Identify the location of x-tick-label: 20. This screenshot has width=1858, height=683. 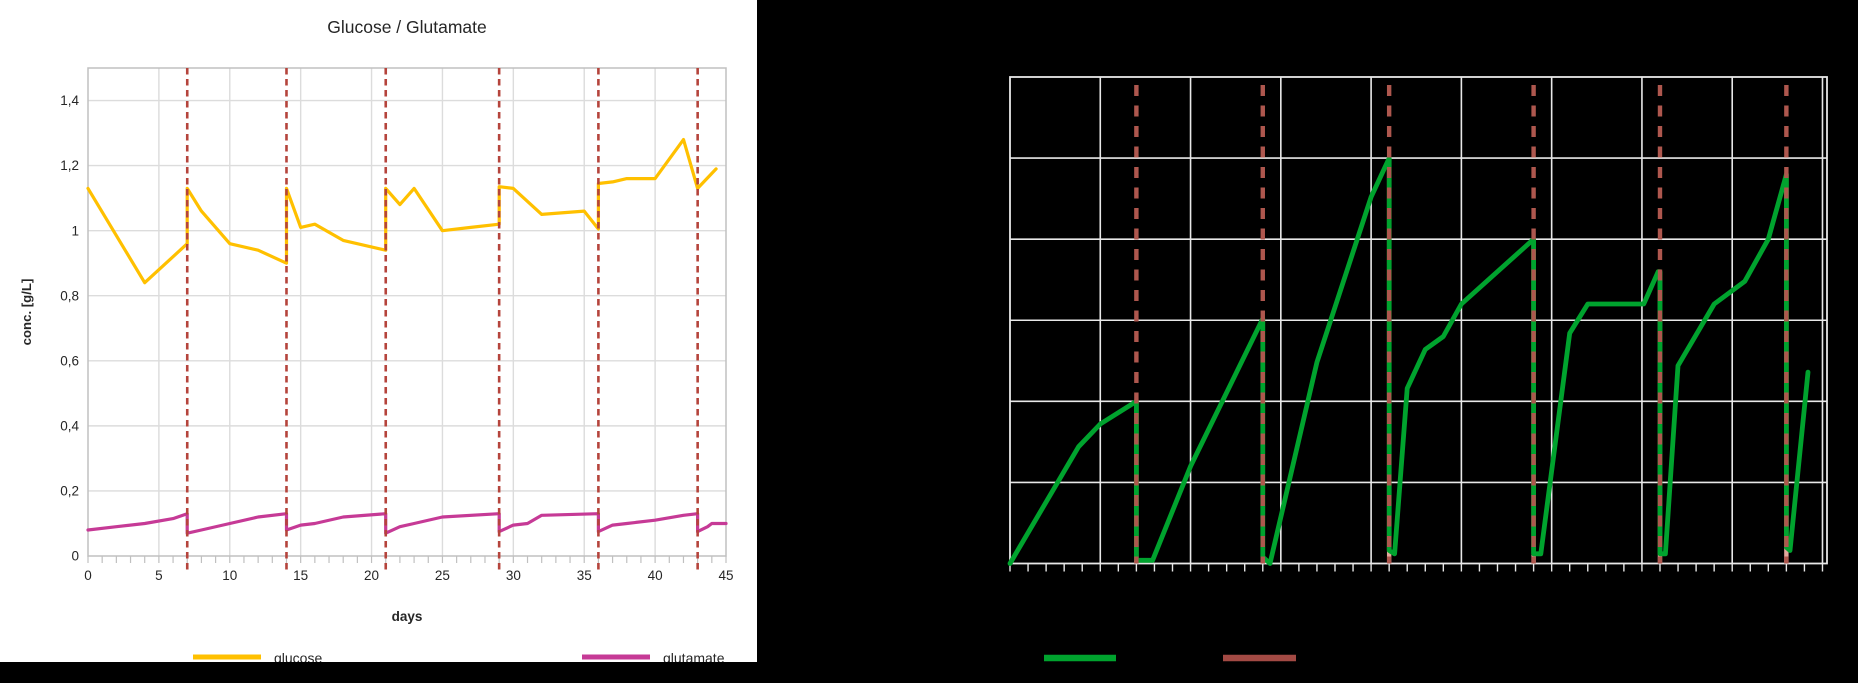
(371, 575).